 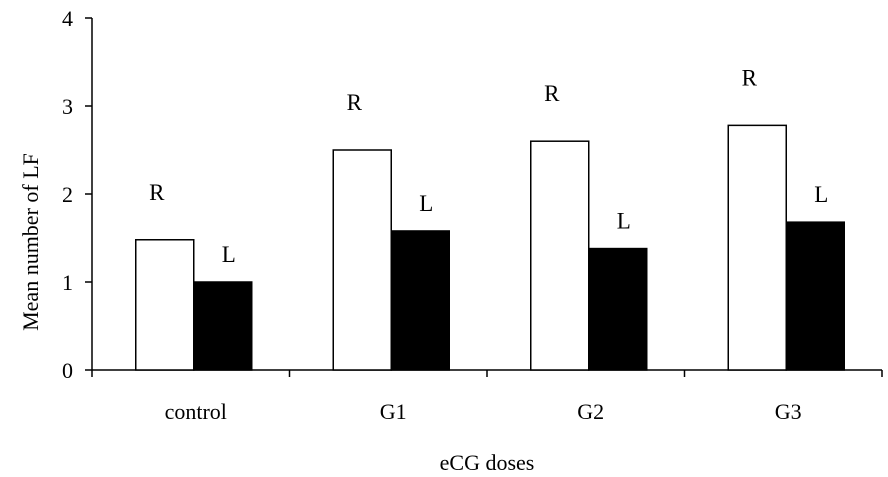 I want to click on y-tick-label: 1, so click(x=67, y=282).